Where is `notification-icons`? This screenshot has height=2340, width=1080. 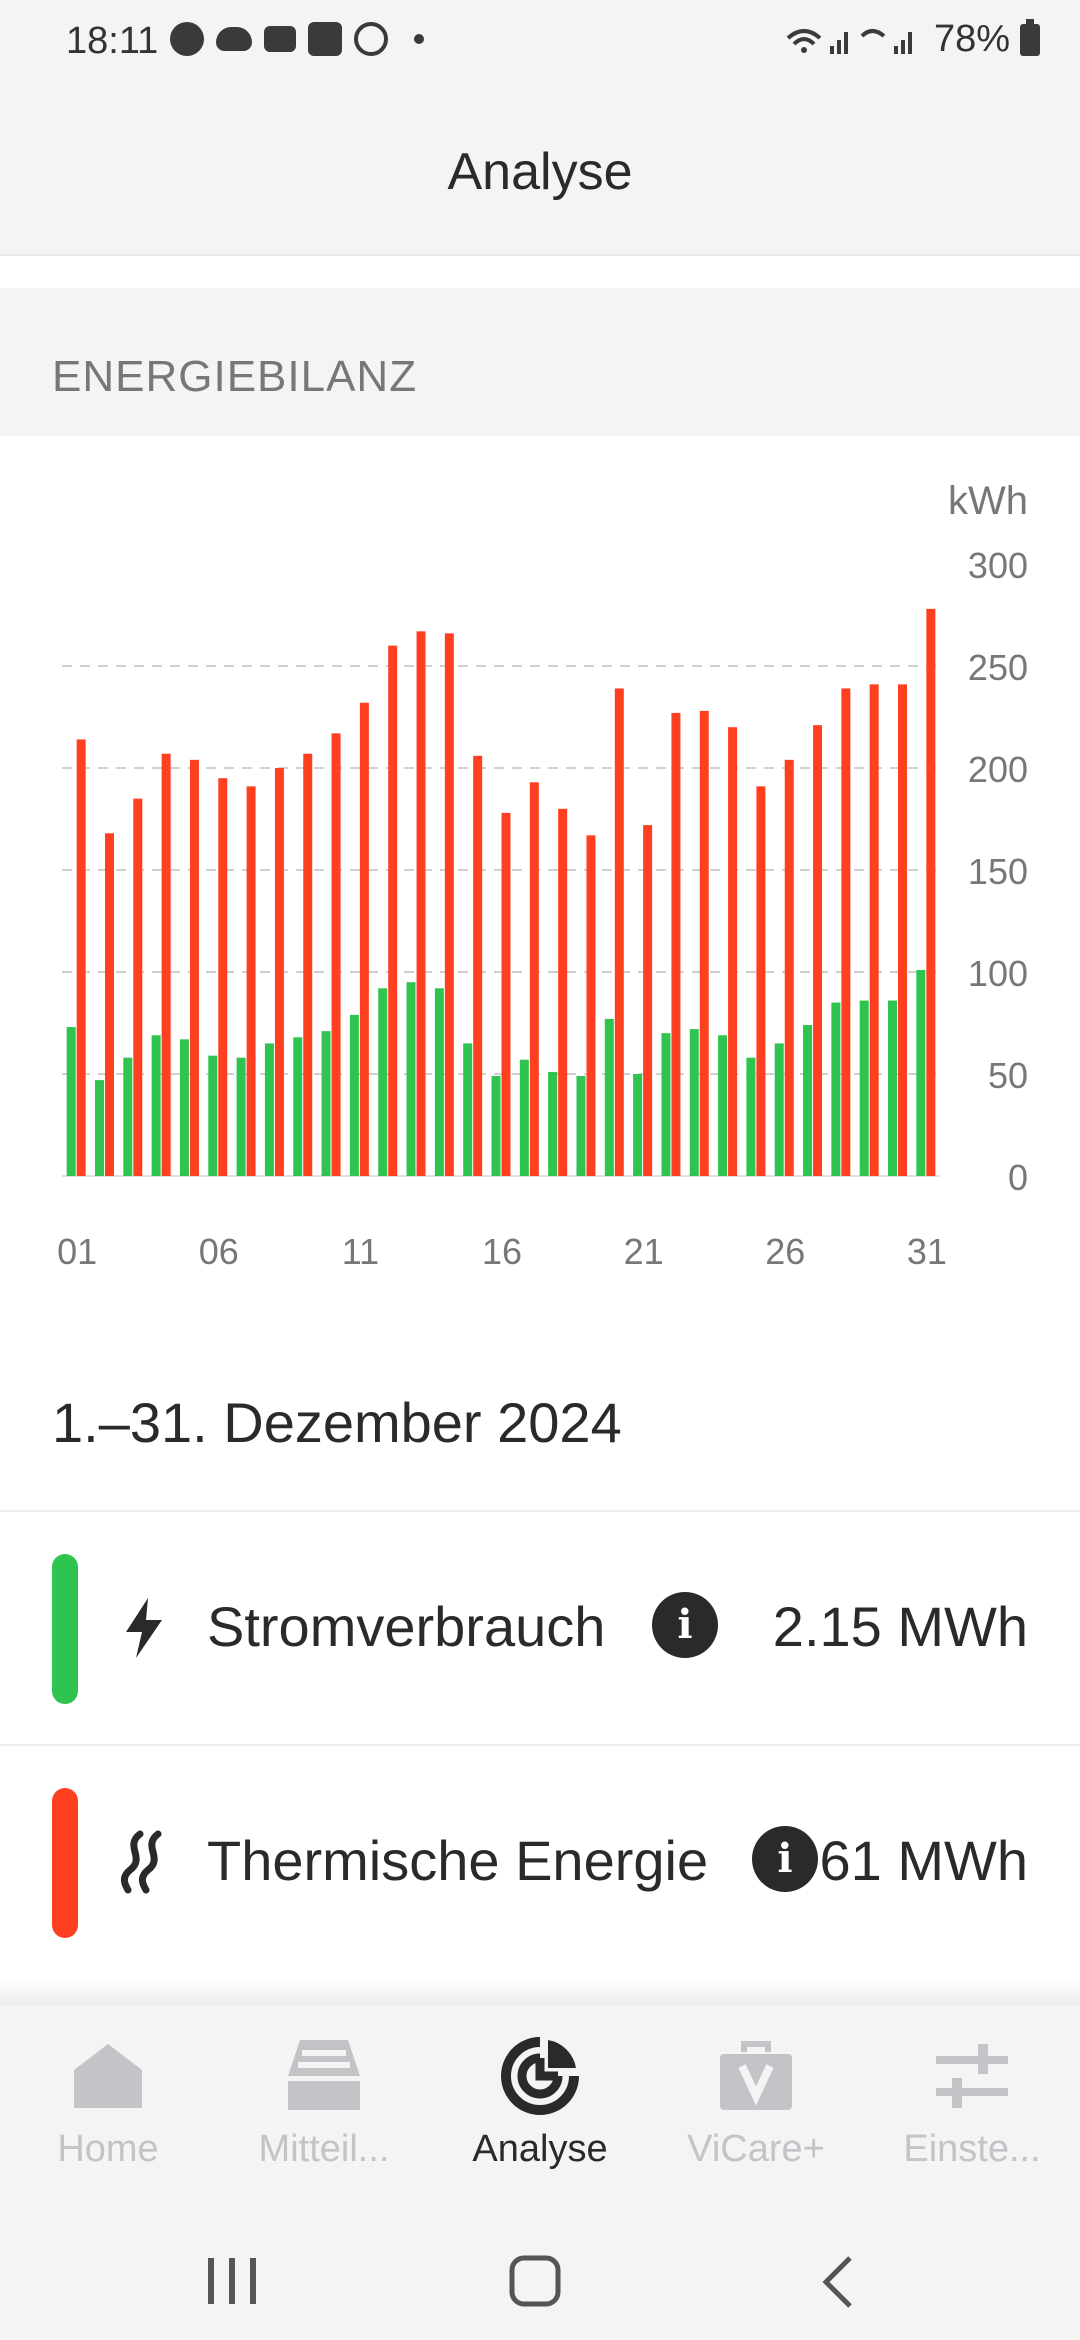 notification-icons is located at coordinates (297, 39).